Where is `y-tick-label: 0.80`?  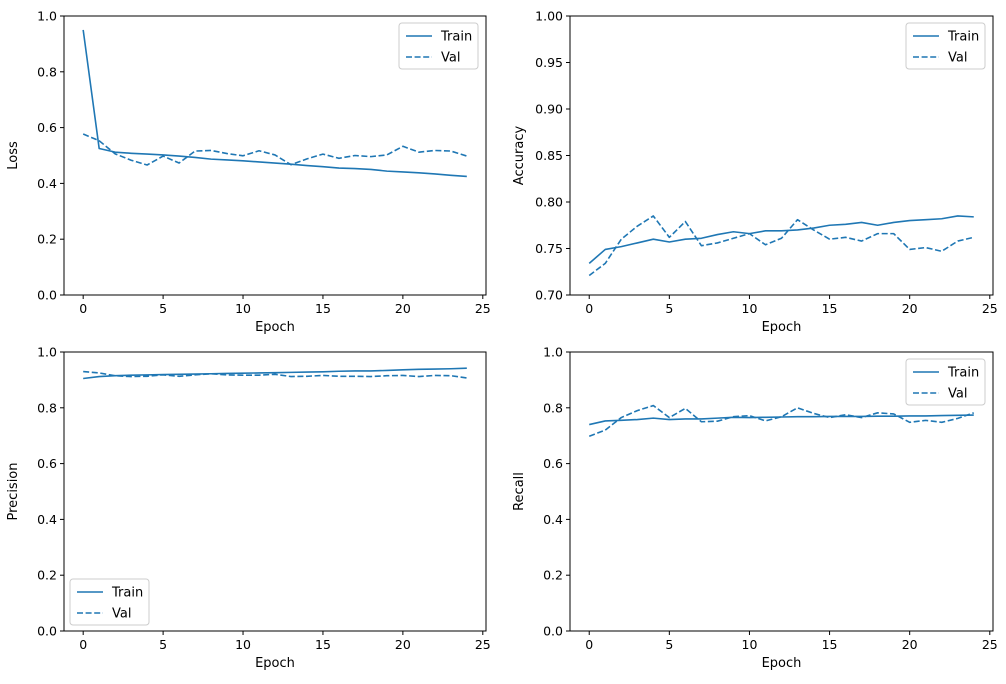
y-tick-label: 0.80 is located at coordinates (549, 202).